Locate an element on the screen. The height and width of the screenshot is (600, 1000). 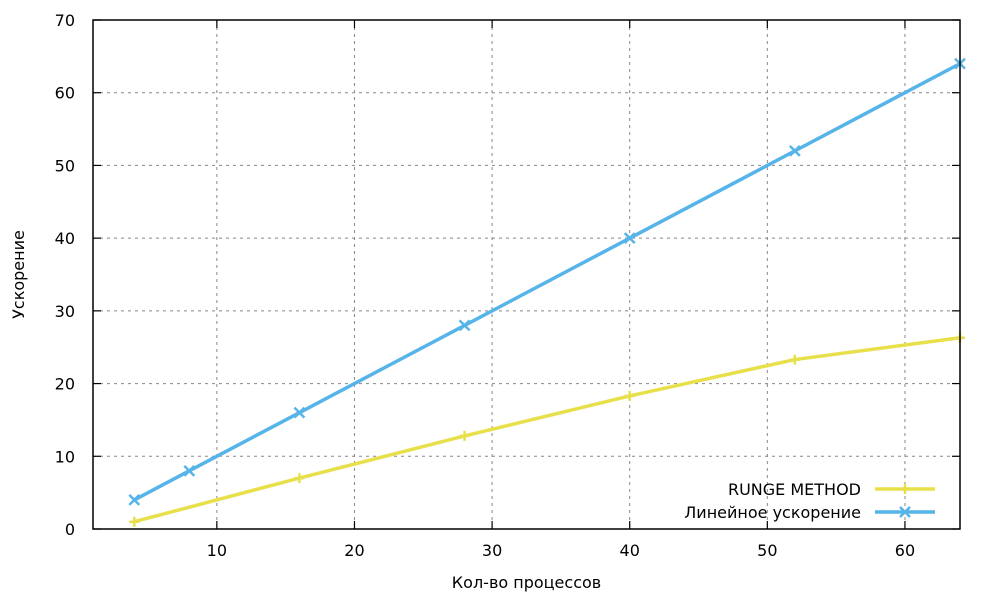
x-tick-label: 50 is located at coordinates (767, 550).